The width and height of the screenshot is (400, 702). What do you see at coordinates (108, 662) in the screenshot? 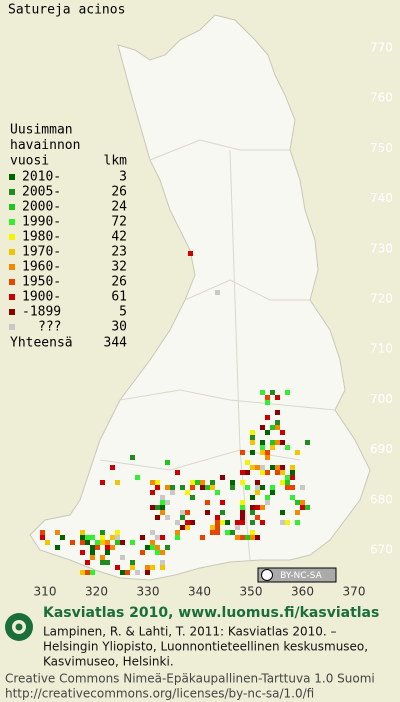
I see `citation-line: Kasvimuseo, Helsinki.` at bounding box center [108, 662].